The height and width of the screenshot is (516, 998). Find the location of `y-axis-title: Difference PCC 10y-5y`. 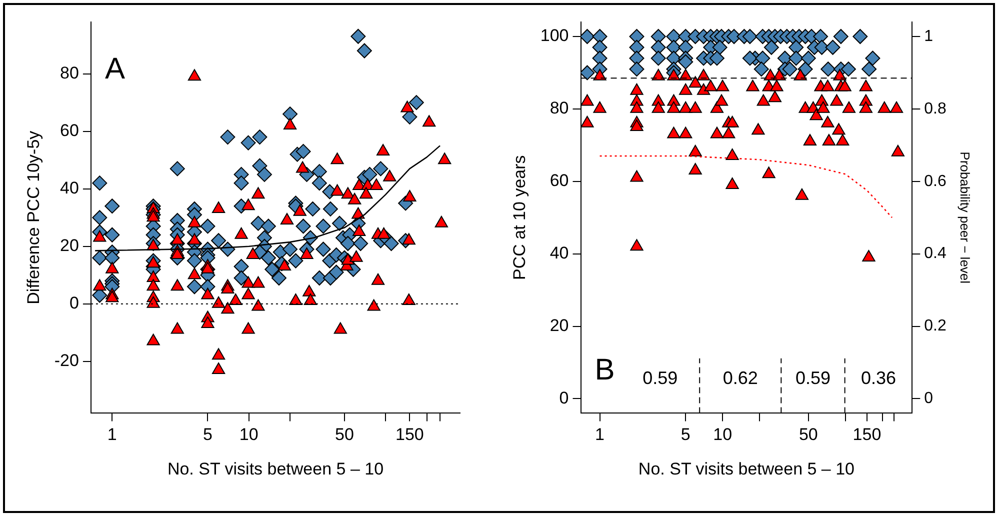

y-axis-title: Difference PCC 10y-5y is located at coordinates (33, 217).